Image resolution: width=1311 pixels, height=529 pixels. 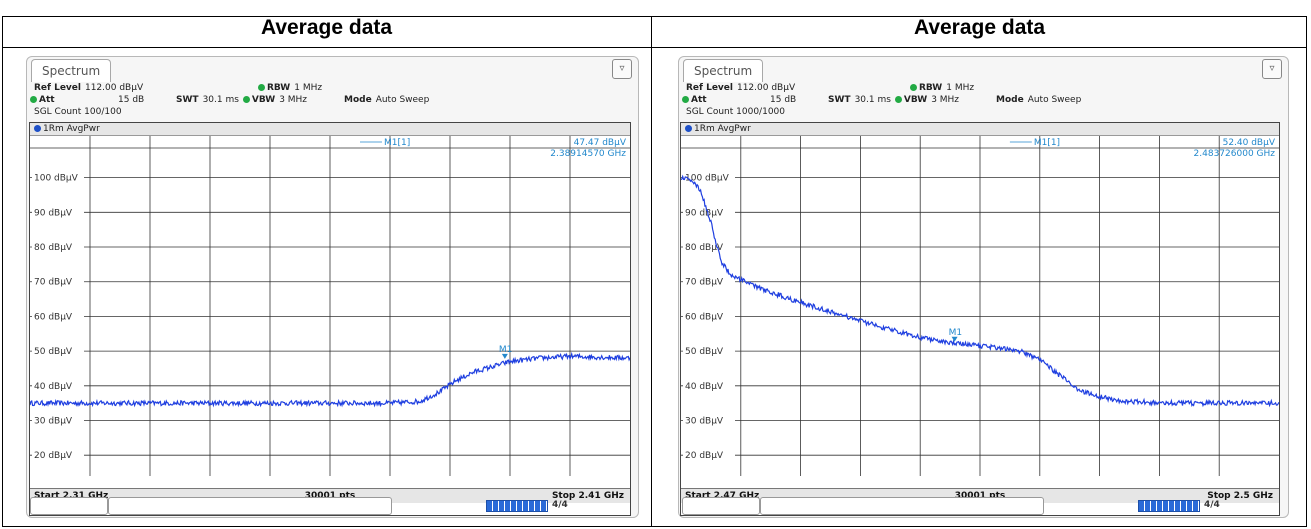 I want to click on ref-level-value: 112.00 dBµV, so click(x=114, y=88).